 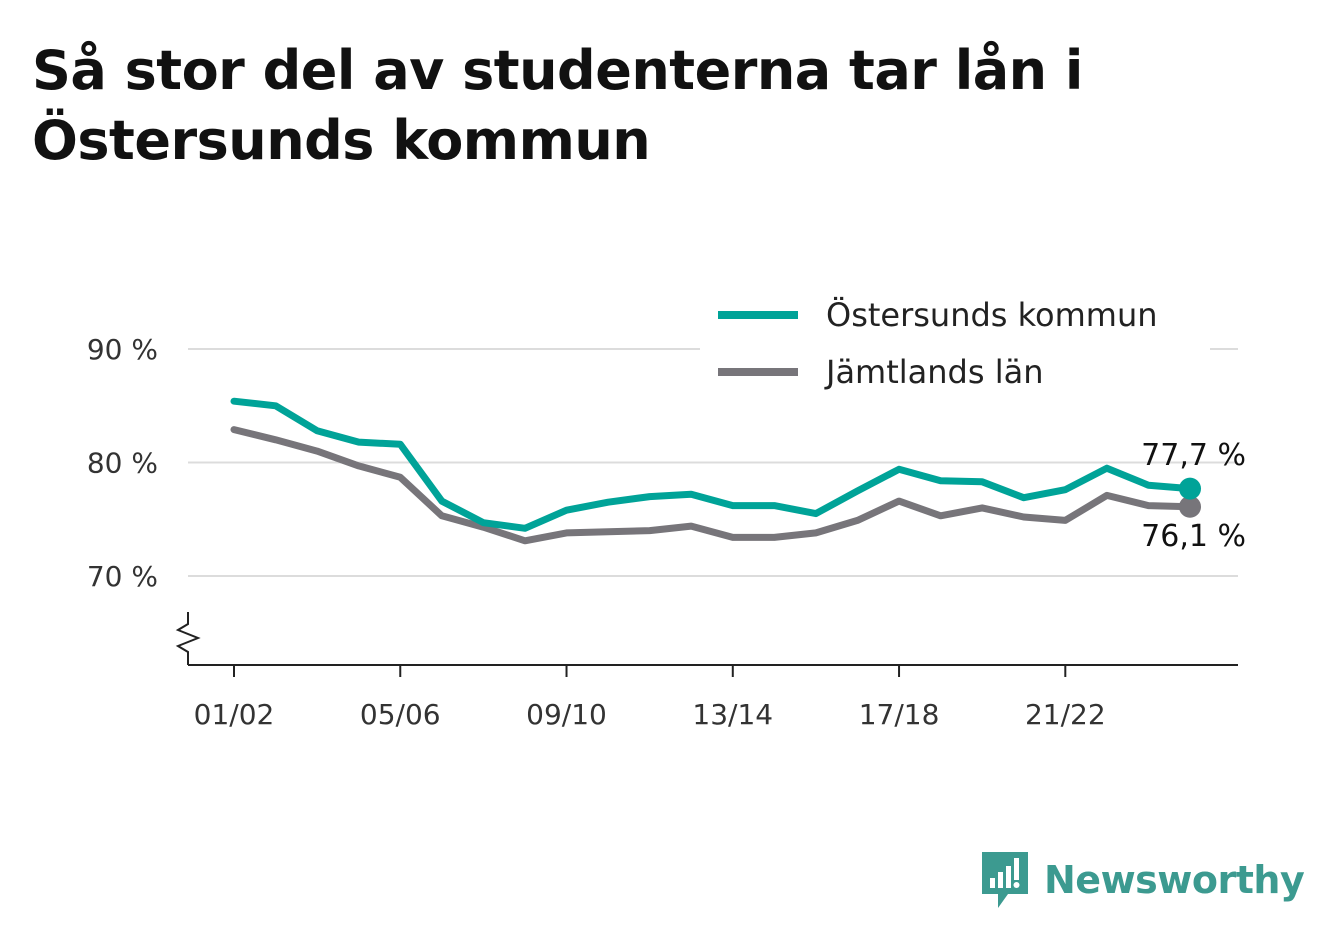 I want to click on y-tick-label: 80 %, so click(x=122, y=463).